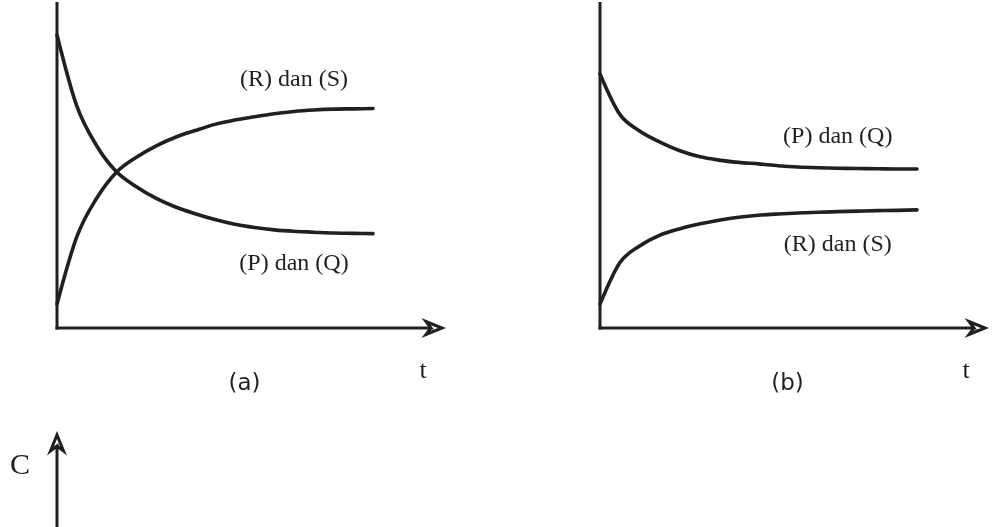 This screenshot has height=527, width=1003. Describe the element at coordinates (20, 463) in the screenshot. I see `text: C` at that location.